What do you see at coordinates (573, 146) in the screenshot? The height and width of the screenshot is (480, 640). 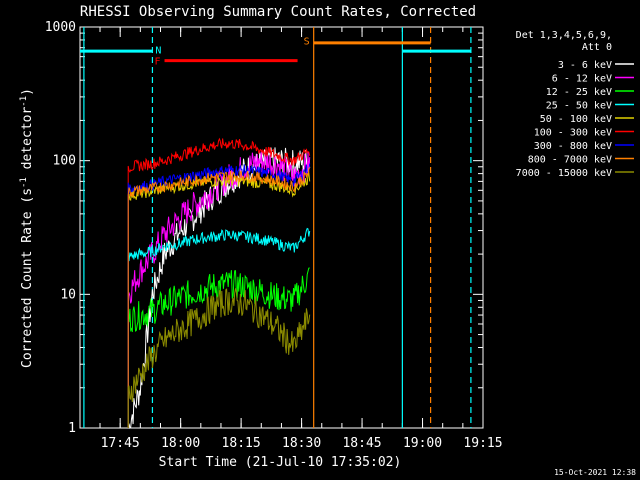 I see `legend-label: 300 - 800 keV` at bounding box center [573, 146].